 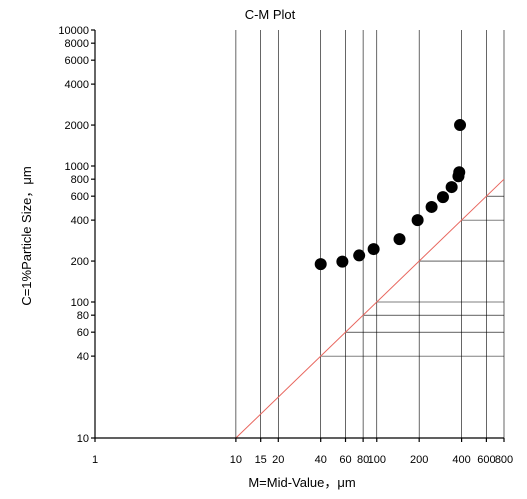 What do you see at coordinates (77, 126) in the screenshot?
I see `y-tick-label-2000: 2000` at bounding box center [77, 126].